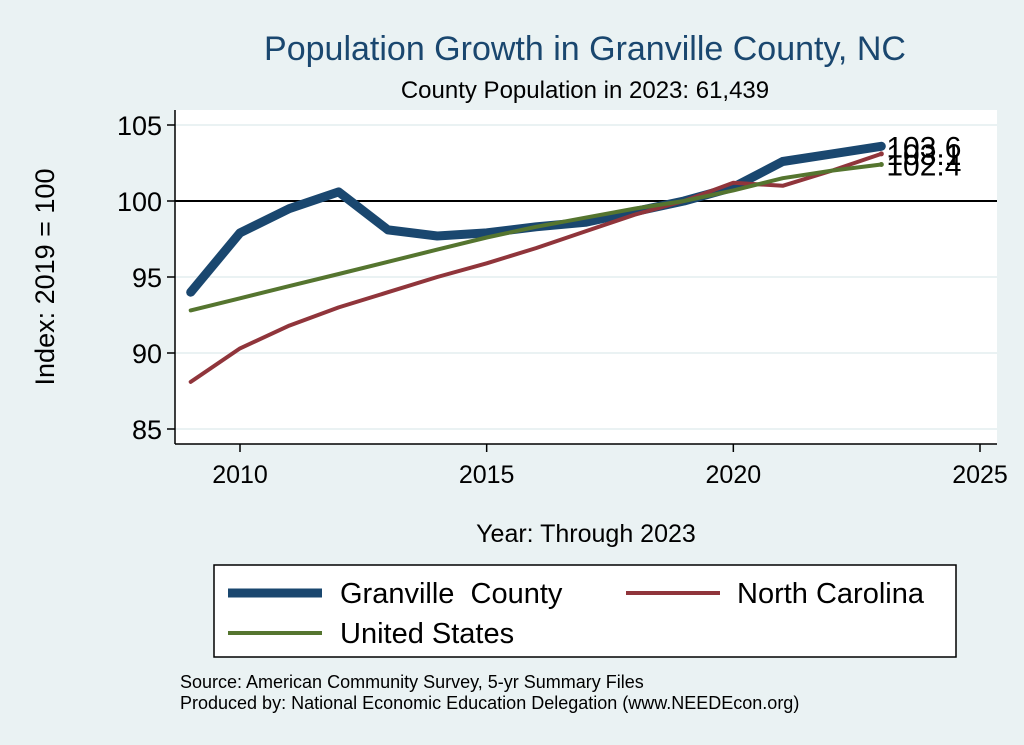  I want to click on legend-label-1: North Carolina, so click(831, 594).